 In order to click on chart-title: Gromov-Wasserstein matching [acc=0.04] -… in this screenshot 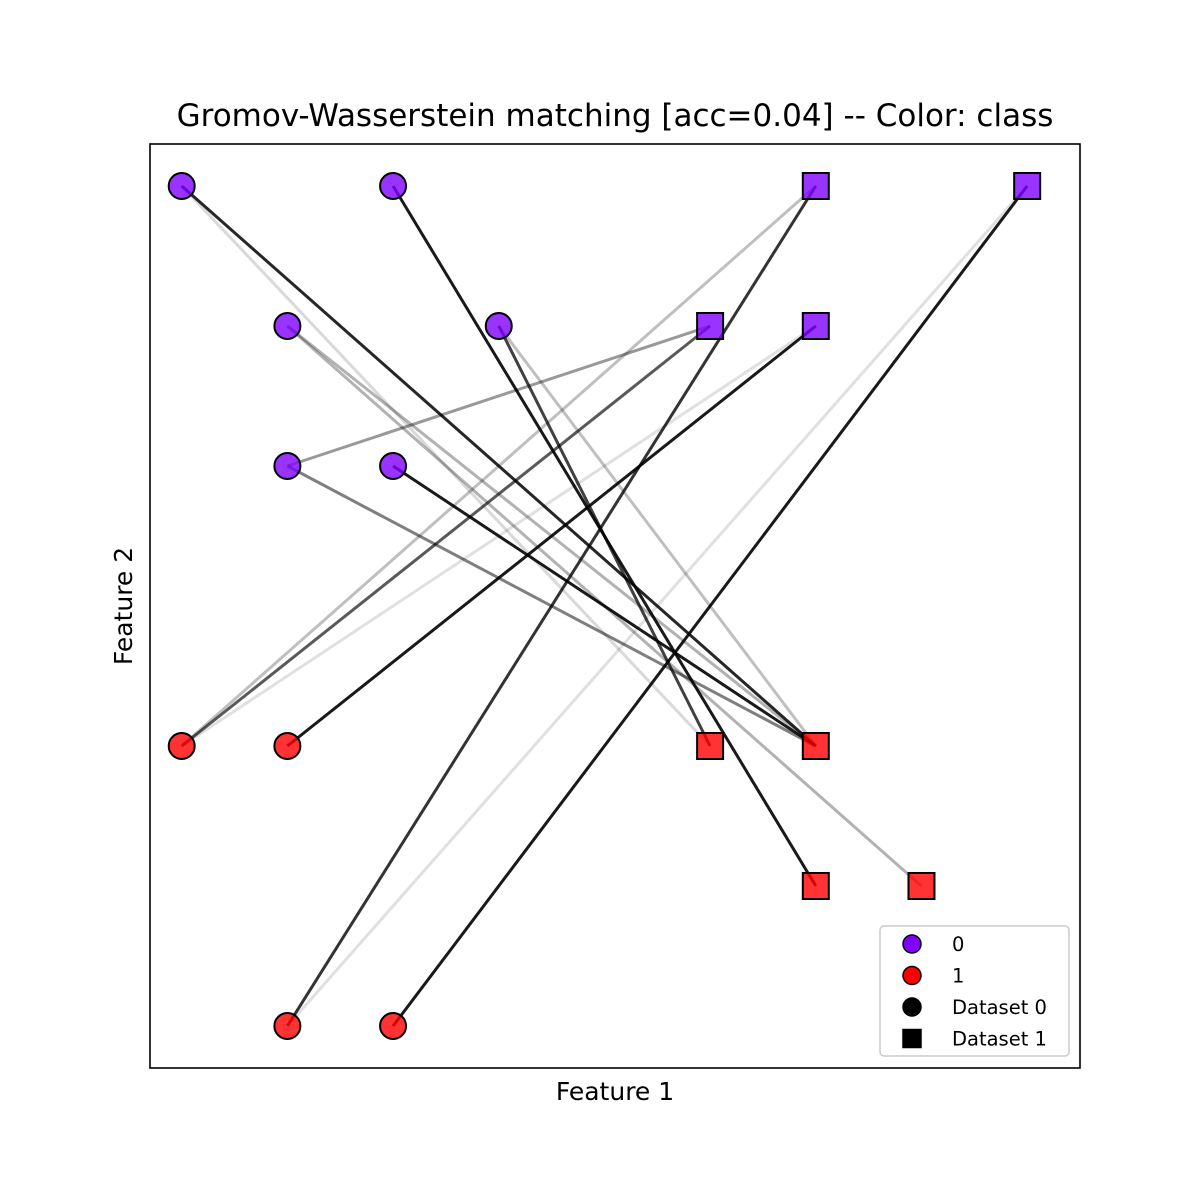, I will do `click(615, 116)`.